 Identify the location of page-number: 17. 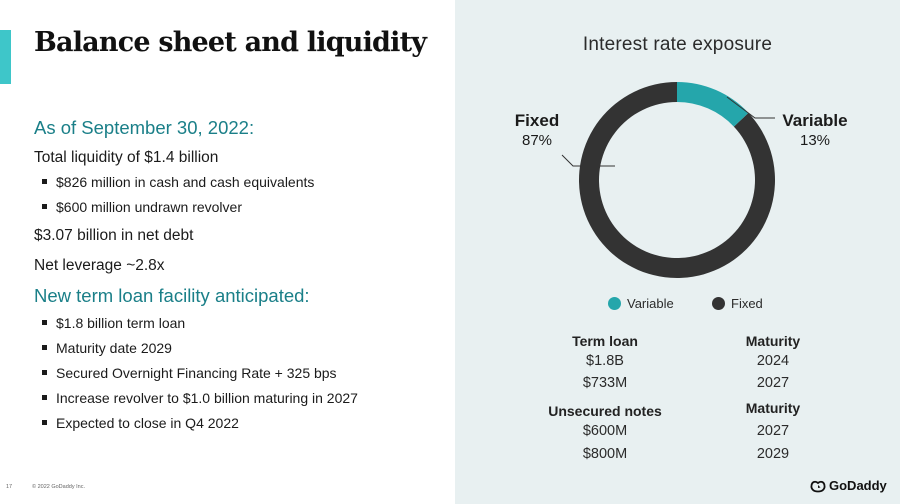
(9, 487).